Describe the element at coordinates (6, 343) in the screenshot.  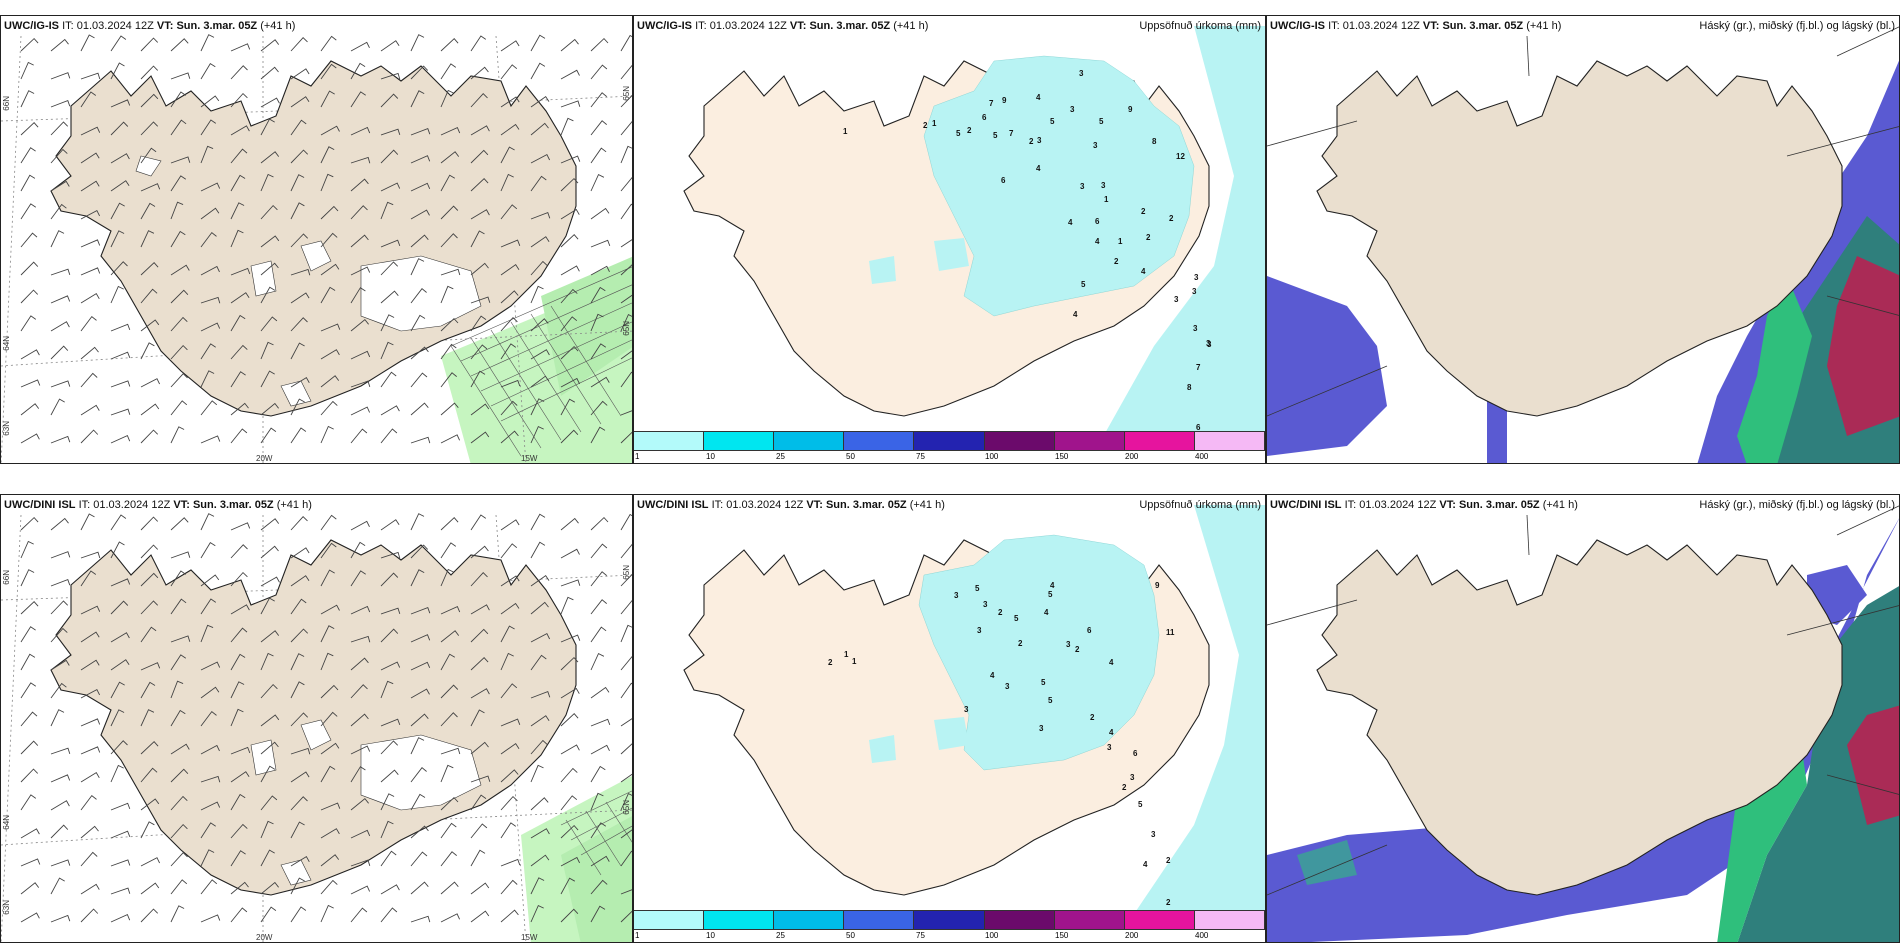
I see `lat-label-left-mid: 64N` at that location.